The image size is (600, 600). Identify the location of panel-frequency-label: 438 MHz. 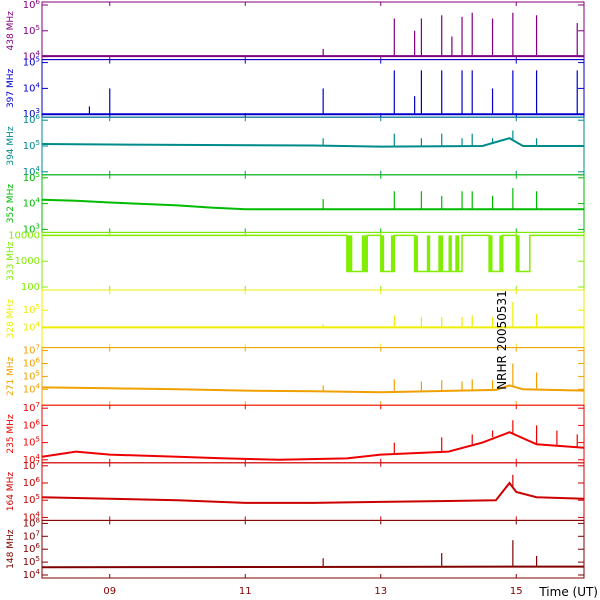
(11, 31).